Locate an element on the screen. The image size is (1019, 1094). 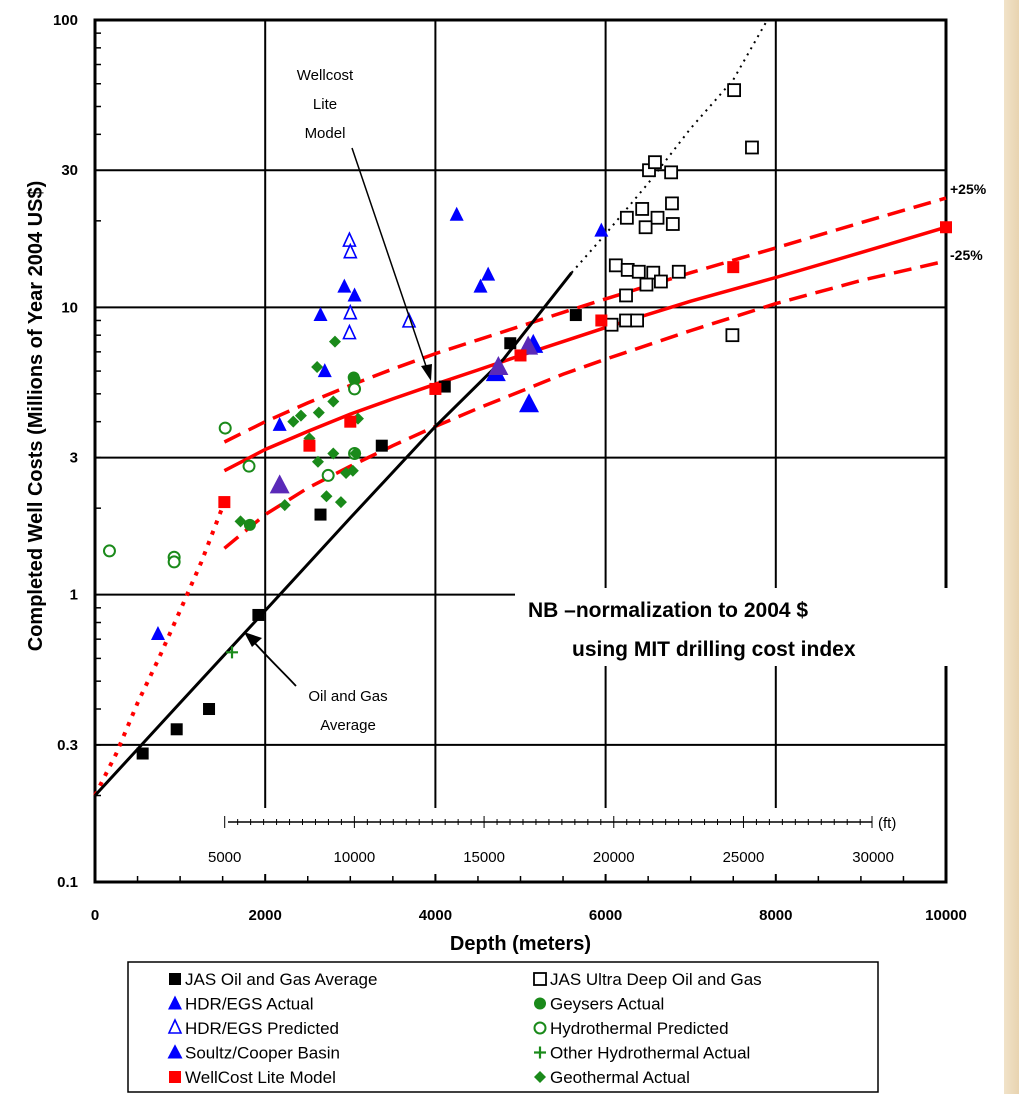
y-tick-label: 100 is located at coordinates (65, 20).